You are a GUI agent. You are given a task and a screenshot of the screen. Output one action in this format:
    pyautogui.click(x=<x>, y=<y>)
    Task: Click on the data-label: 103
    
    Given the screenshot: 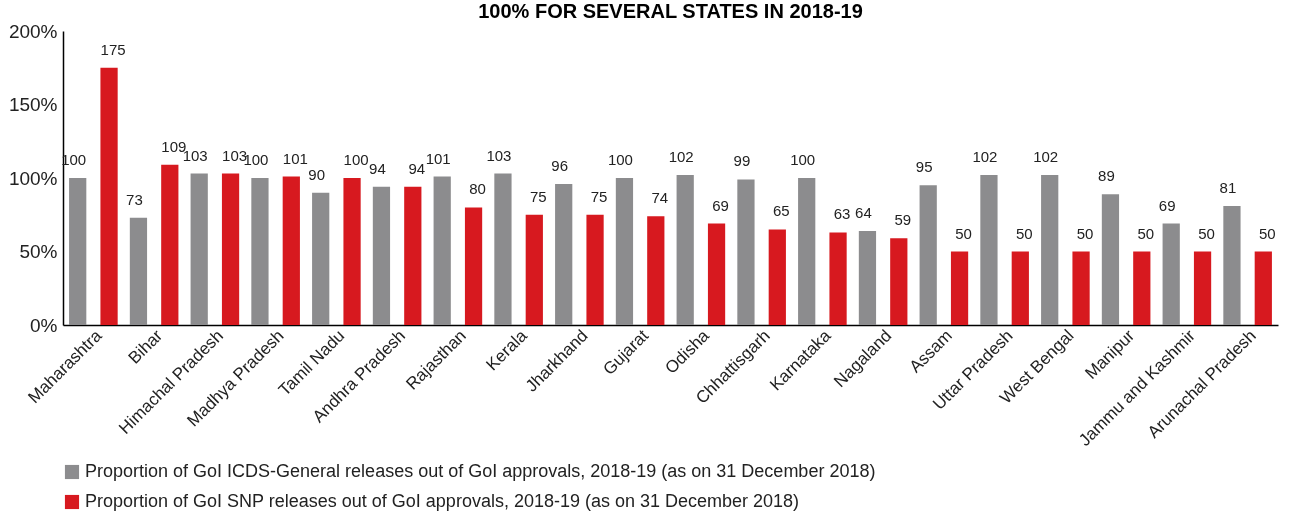 What is the action you would take?
    pyautogui.click(x=499, y=155)
    